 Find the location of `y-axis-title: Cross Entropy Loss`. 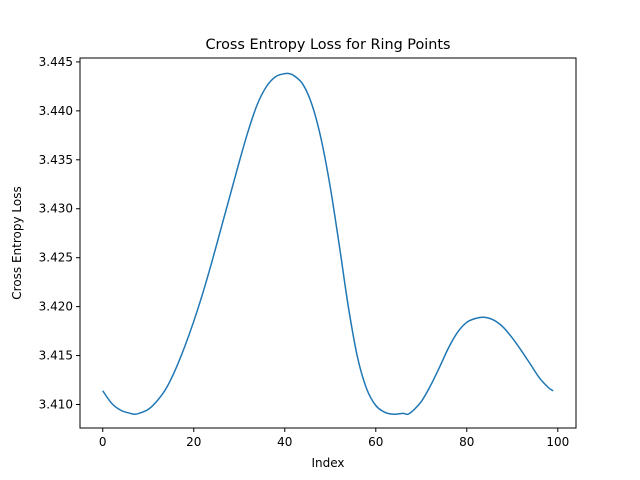

y-axis-title: Cross Entropy Loss is located at coordinates (17, 242).